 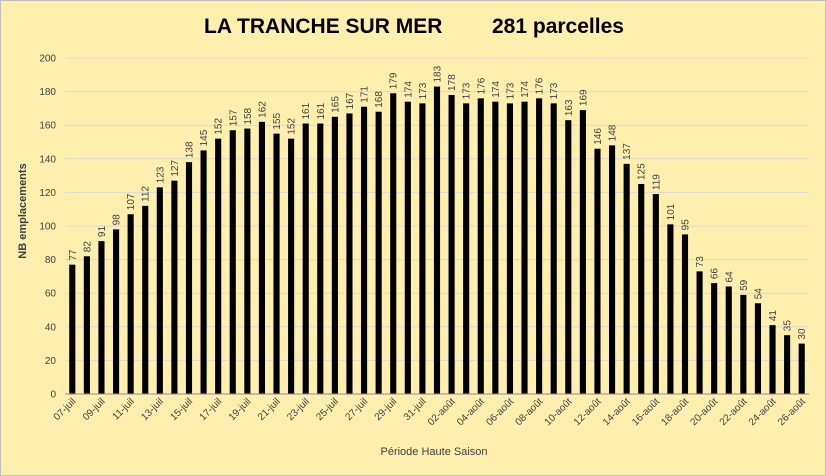 I want to click on y-tick-label: 40, so click(x=51, y=327).